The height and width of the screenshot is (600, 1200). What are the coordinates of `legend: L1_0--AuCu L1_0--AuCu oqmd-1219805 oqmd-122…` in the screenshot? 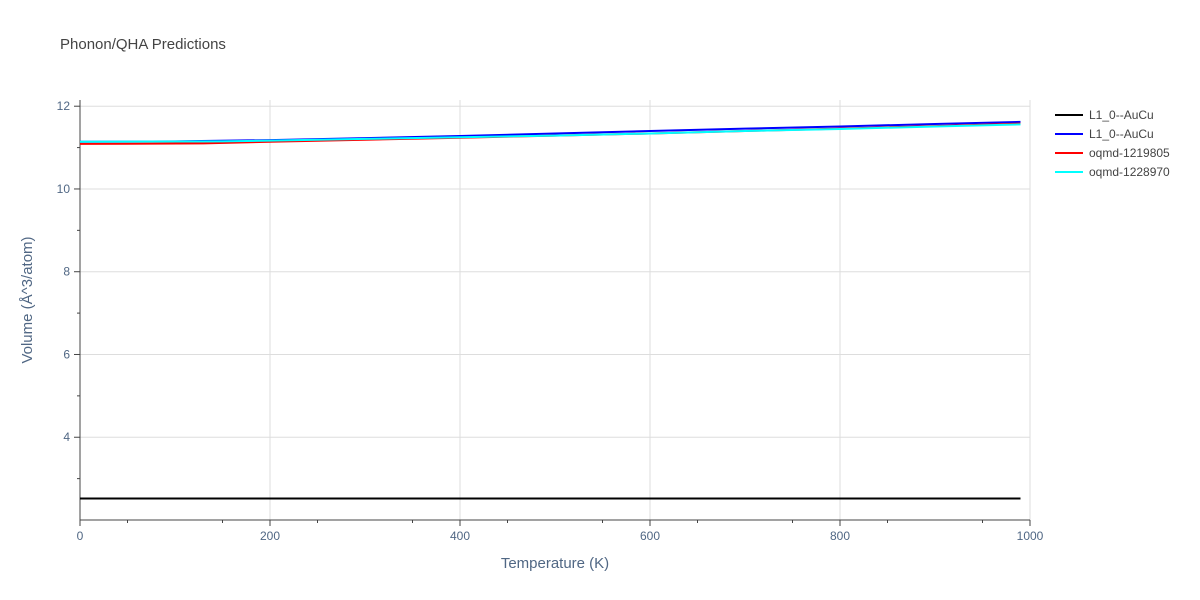 It's located at (1112, 143).